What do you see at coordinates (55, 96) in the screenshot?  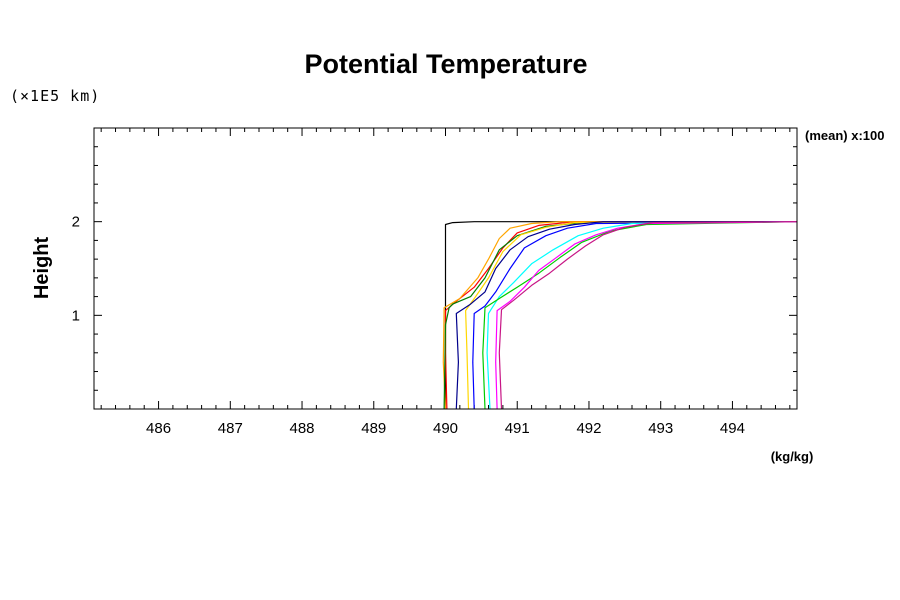 I see `y-scale-label: (×1E5 km)` at bounding box center [55, 96].